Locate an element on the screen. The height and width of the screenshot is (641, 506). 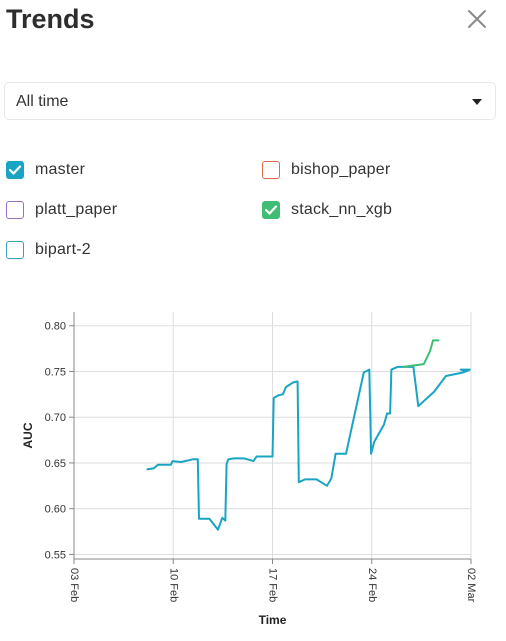
x-tick-label: 24 Feb is located at coordinates (372, 585).